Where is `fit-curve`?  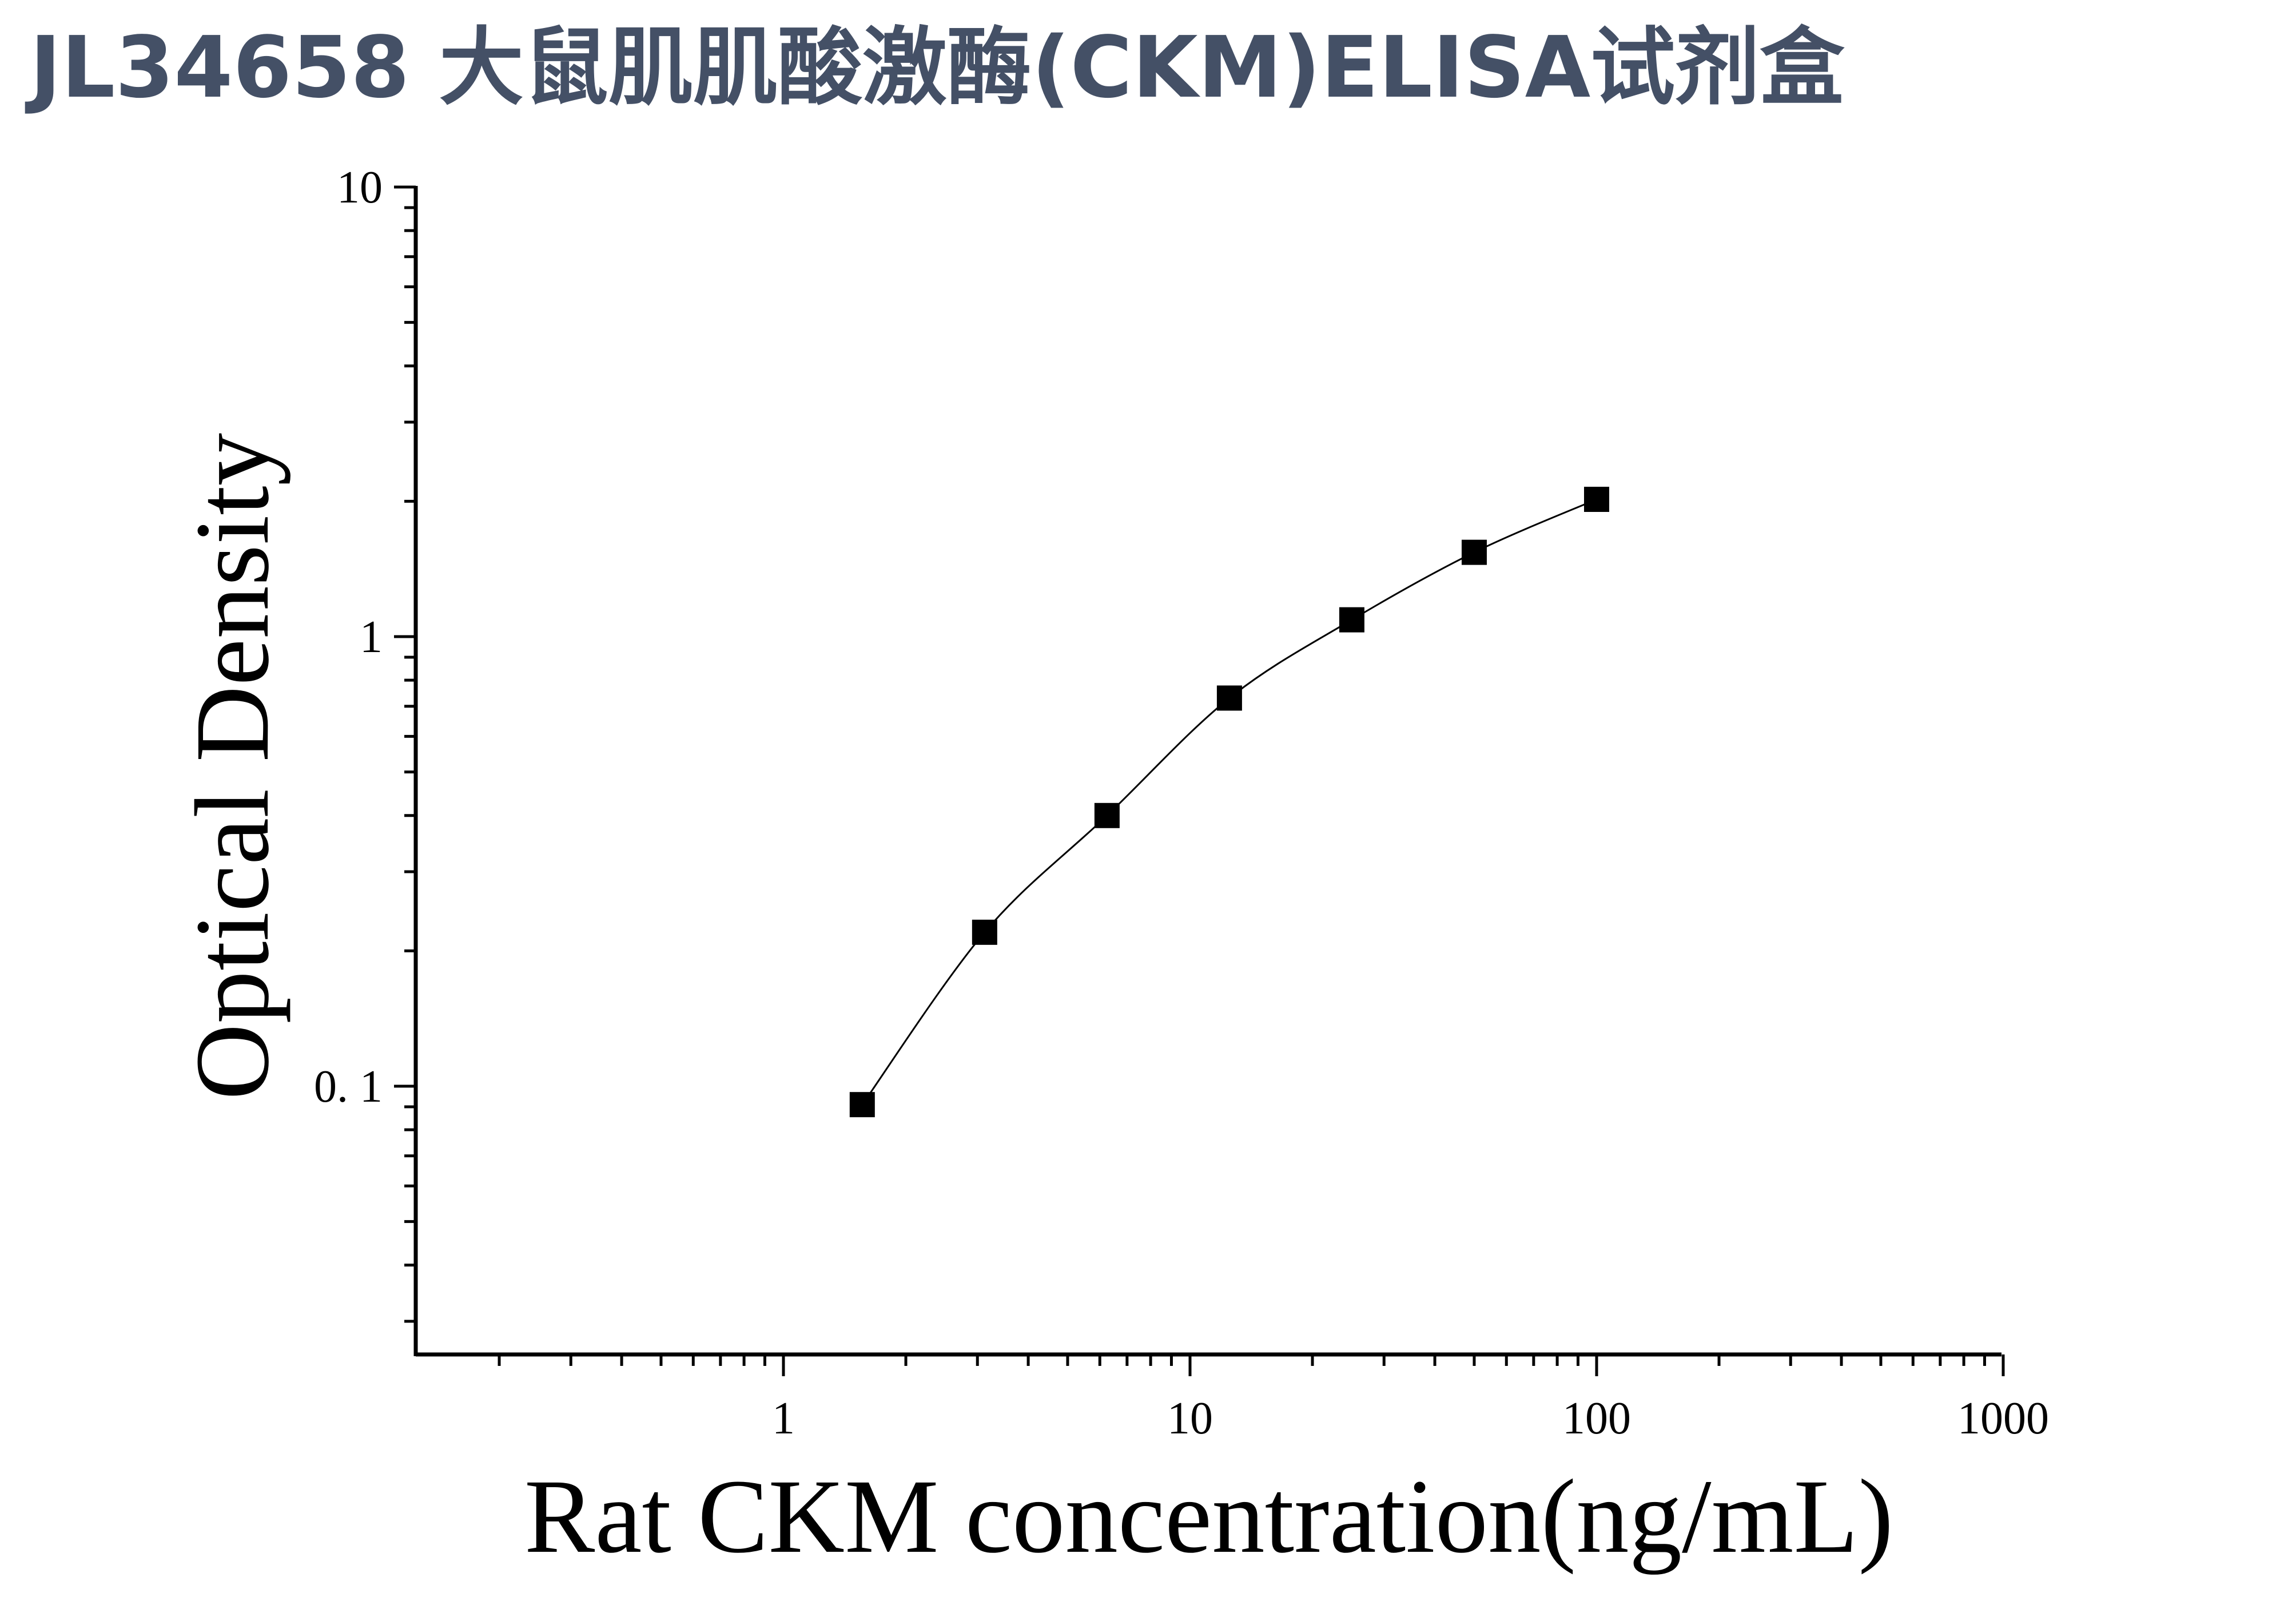 fit-curve is located at coordinates (1229, 802).